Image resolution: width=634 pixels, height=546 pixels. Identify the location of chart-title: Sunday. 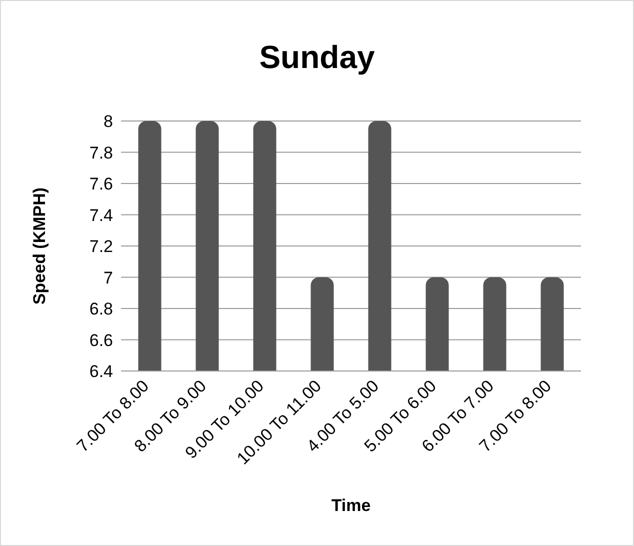
(317, 57).